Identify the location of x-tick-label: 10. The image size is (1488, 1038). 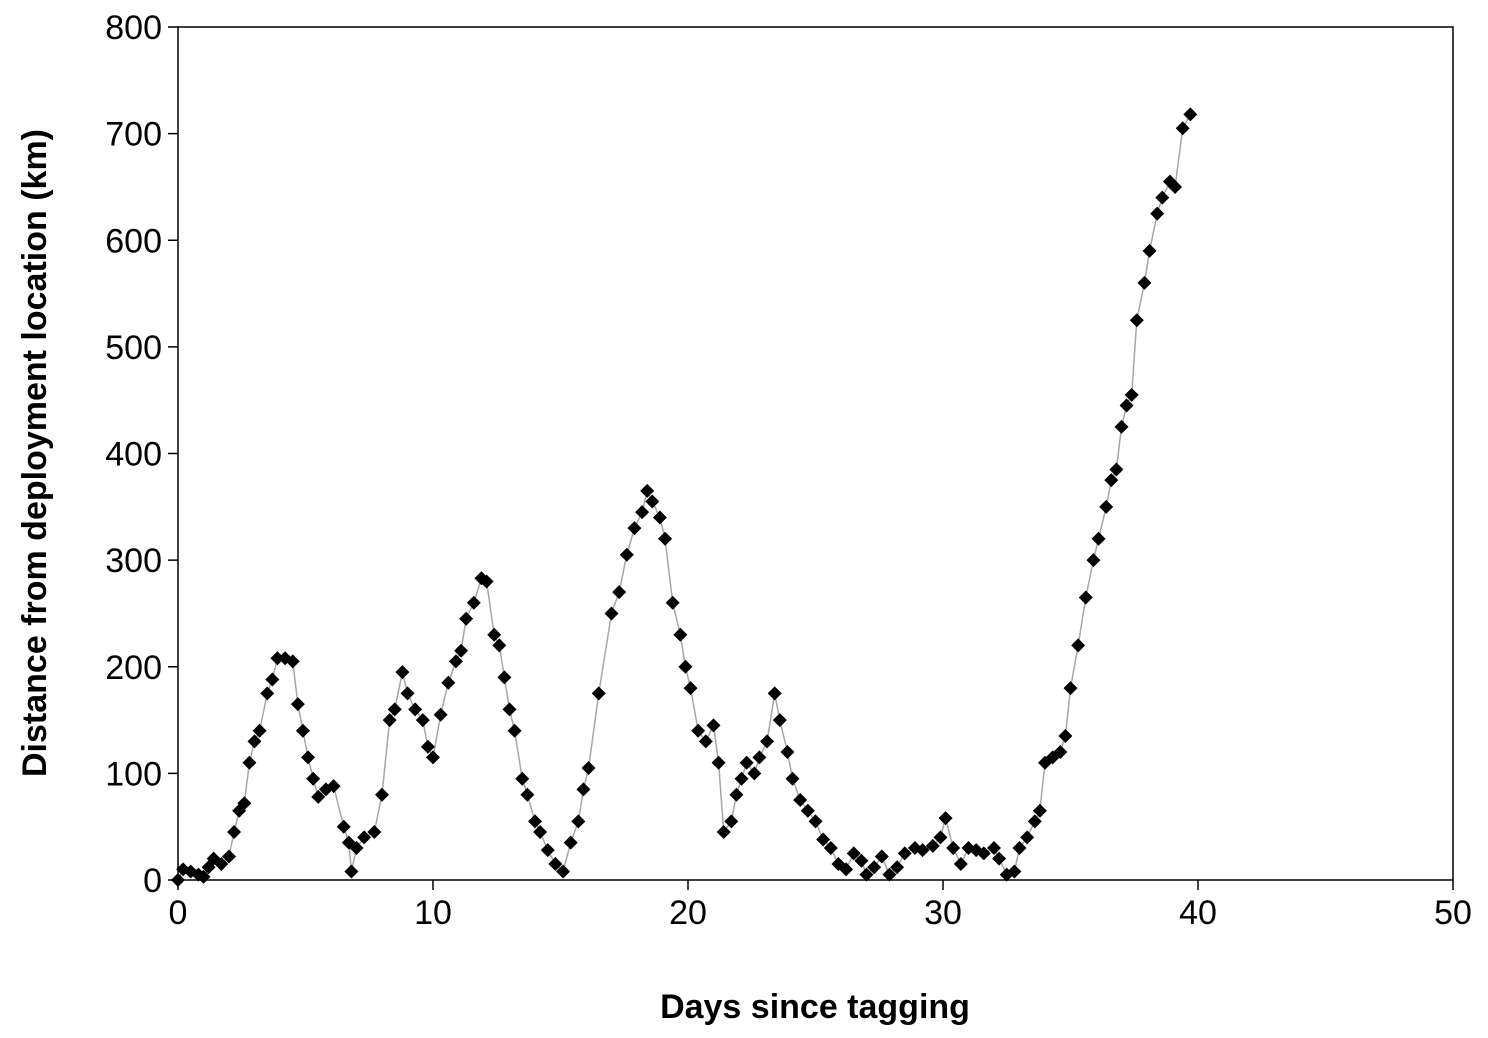
(433, 913).